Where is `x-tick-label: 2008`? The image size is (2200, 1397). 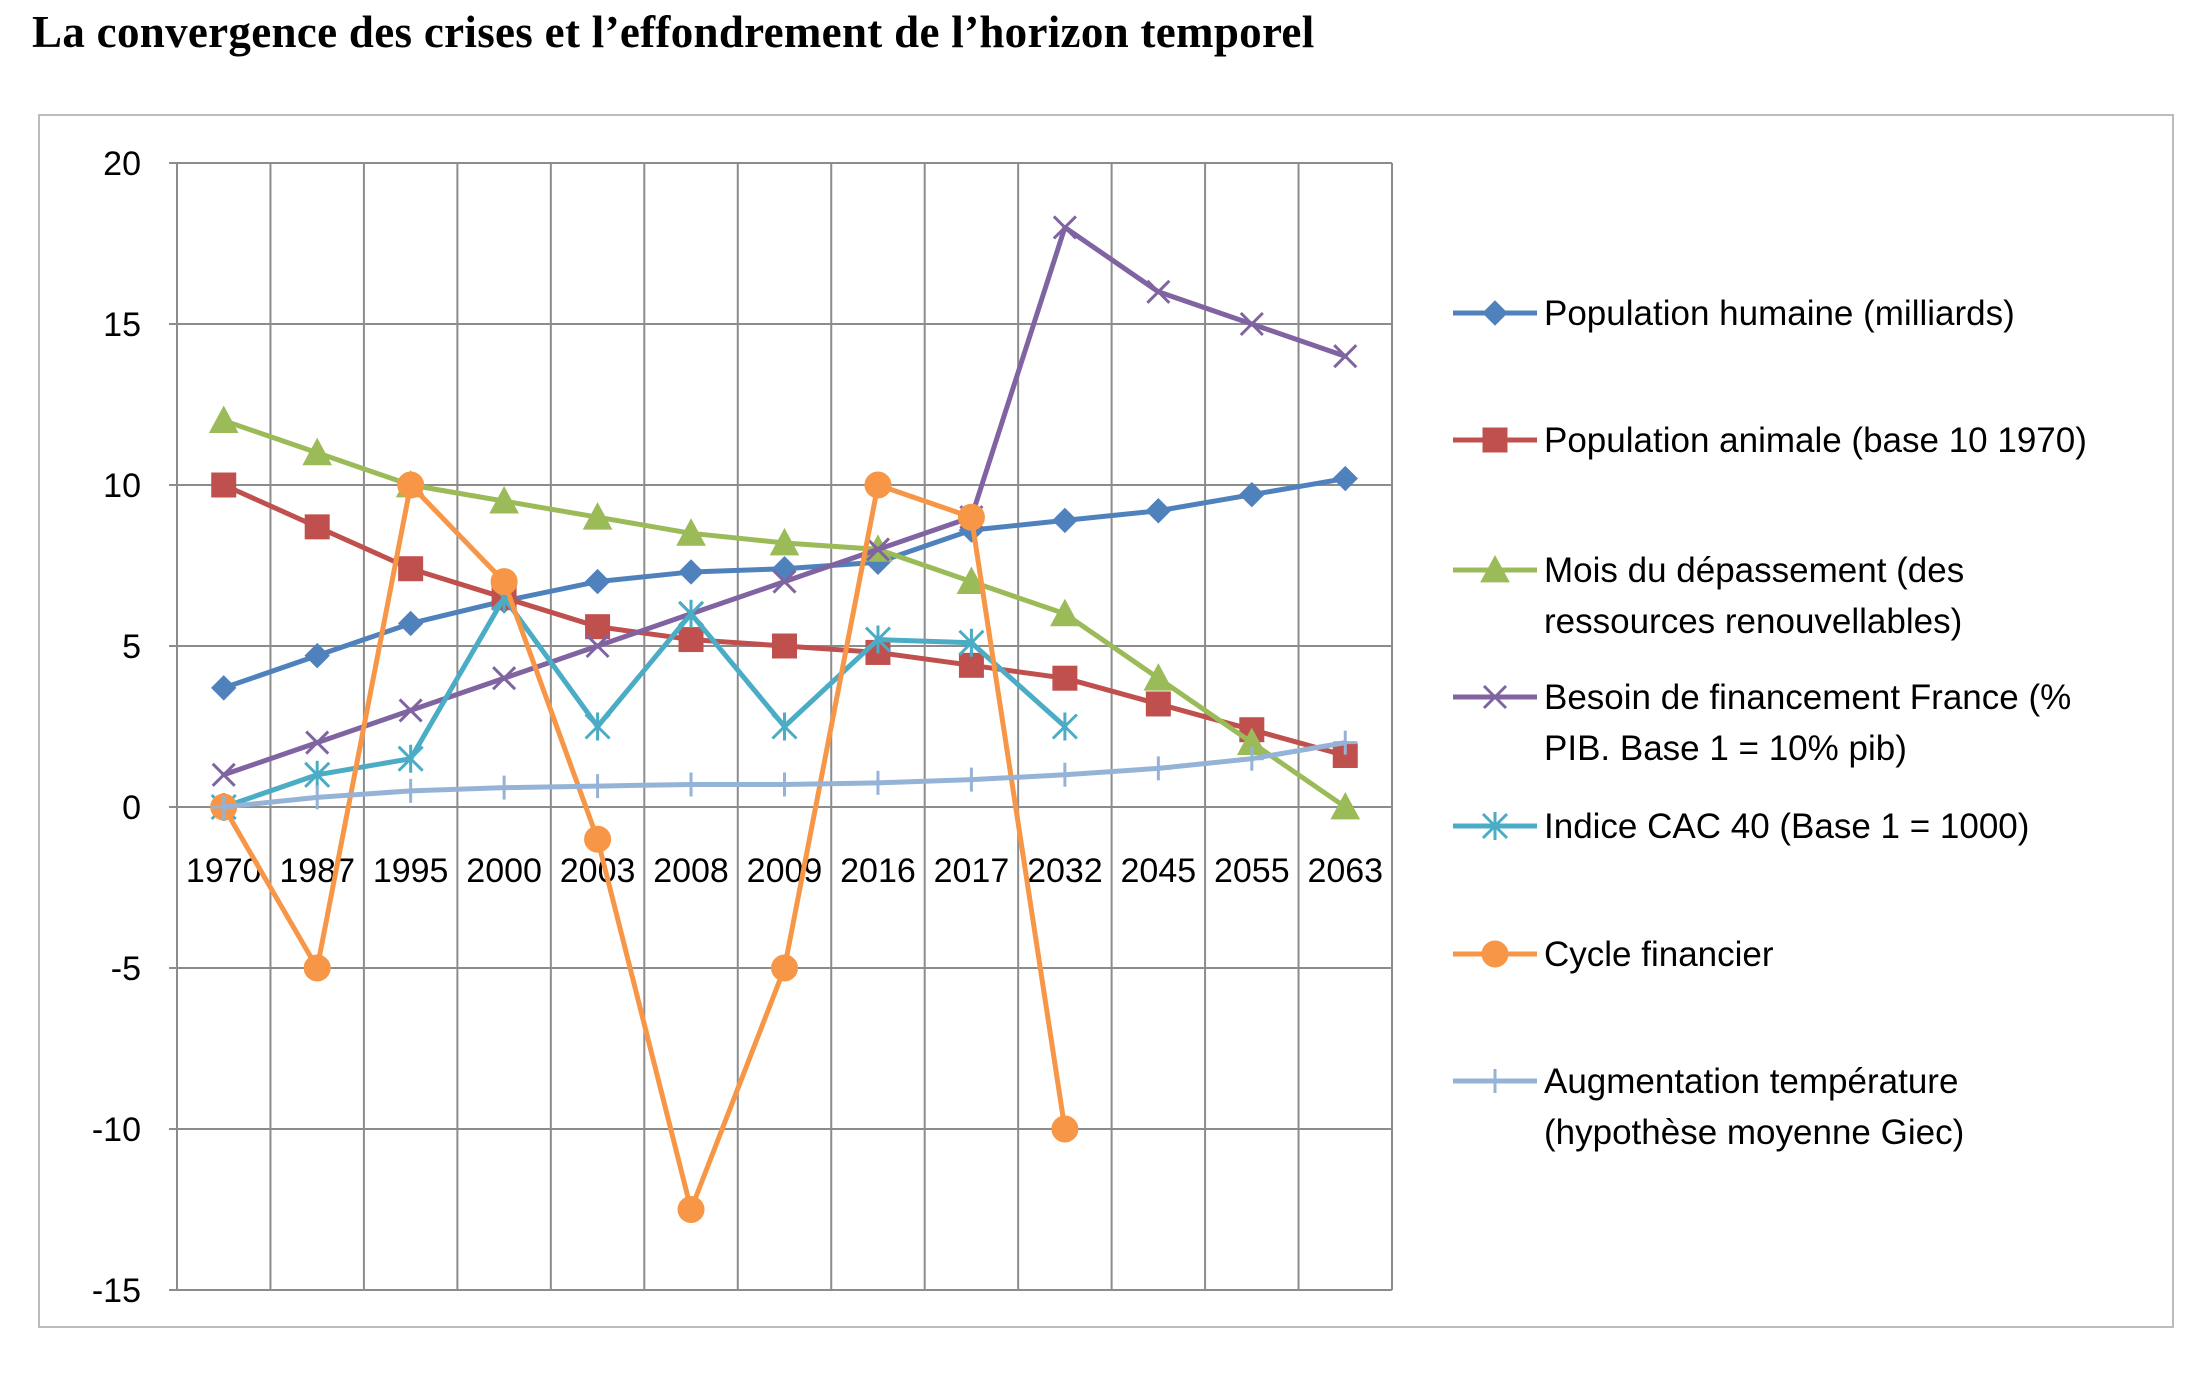 x-tick-label: 2008 is located at coordinates (691, 871).